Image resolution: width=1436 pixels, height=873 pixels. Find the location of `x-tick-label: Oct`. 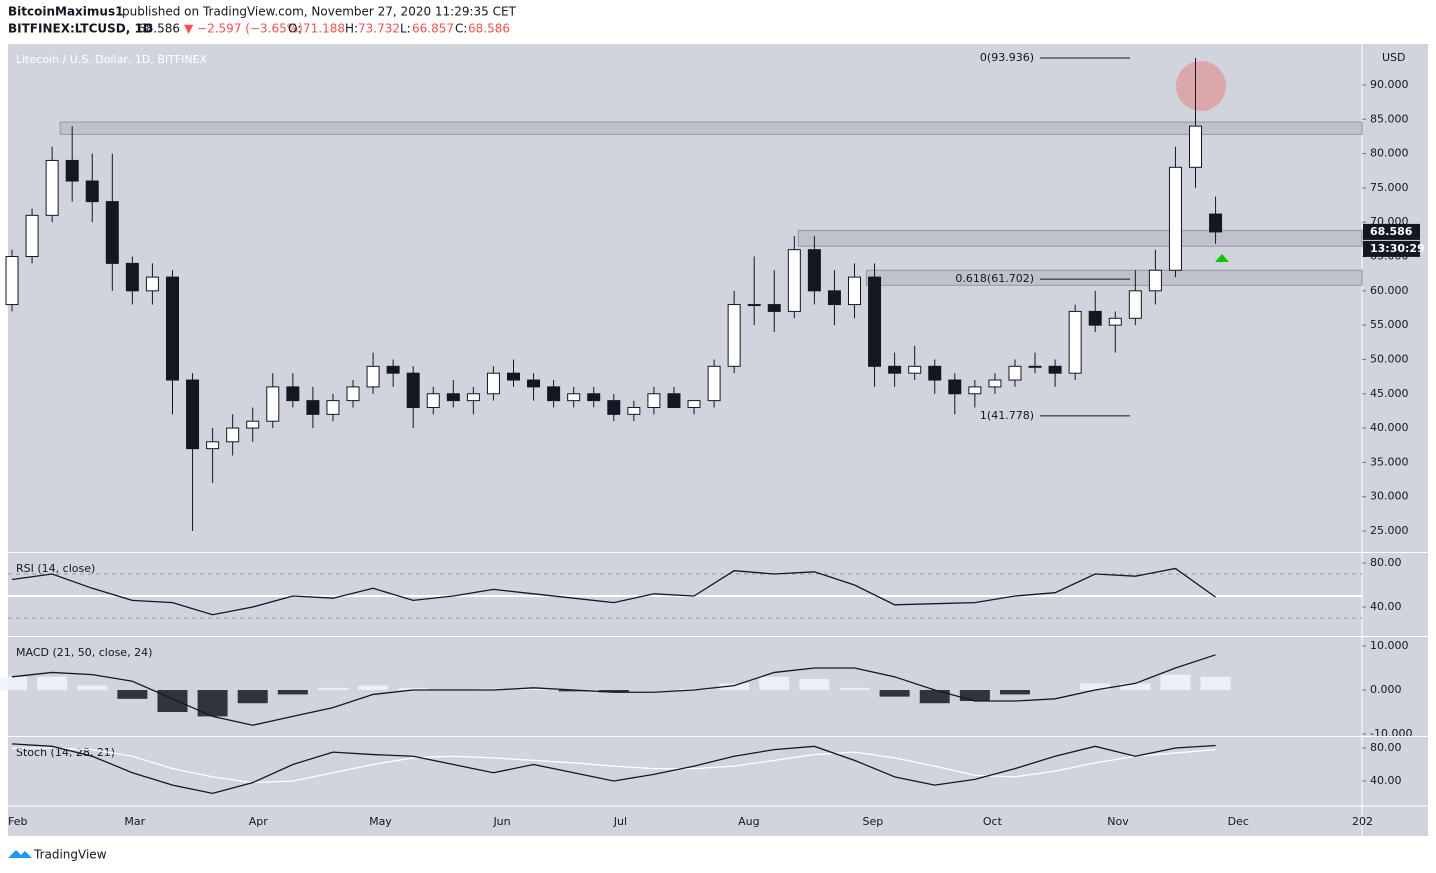

x-tick-label: Oct is located at coordinates (993, 821).